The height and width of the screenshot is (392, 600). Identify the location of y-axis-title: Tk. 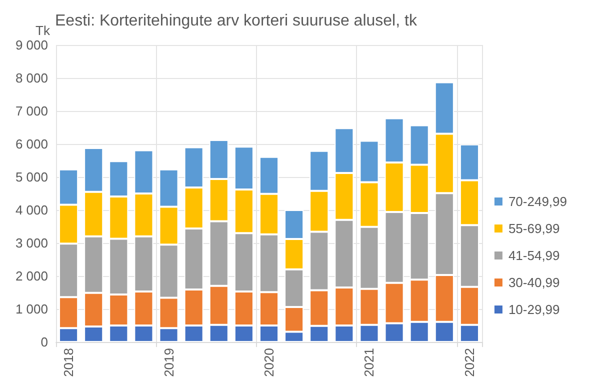
(43, 30).